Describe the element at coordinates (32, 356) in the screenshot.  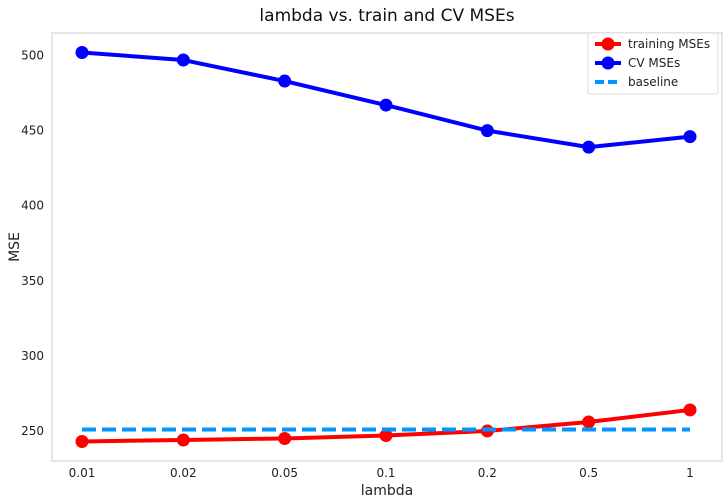
I see `y-tick-label: 300` at that location.